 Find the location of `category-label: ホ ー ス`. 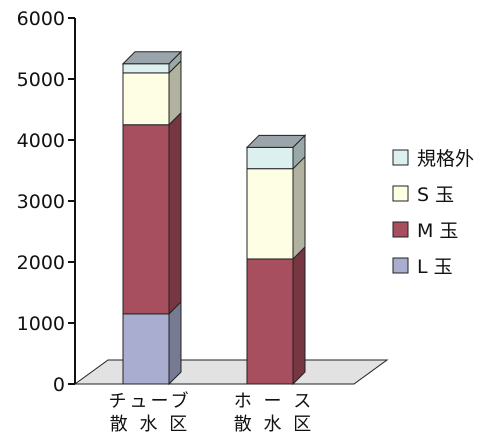

category-label: ホ ー ス is located at coordinates (274, 401).